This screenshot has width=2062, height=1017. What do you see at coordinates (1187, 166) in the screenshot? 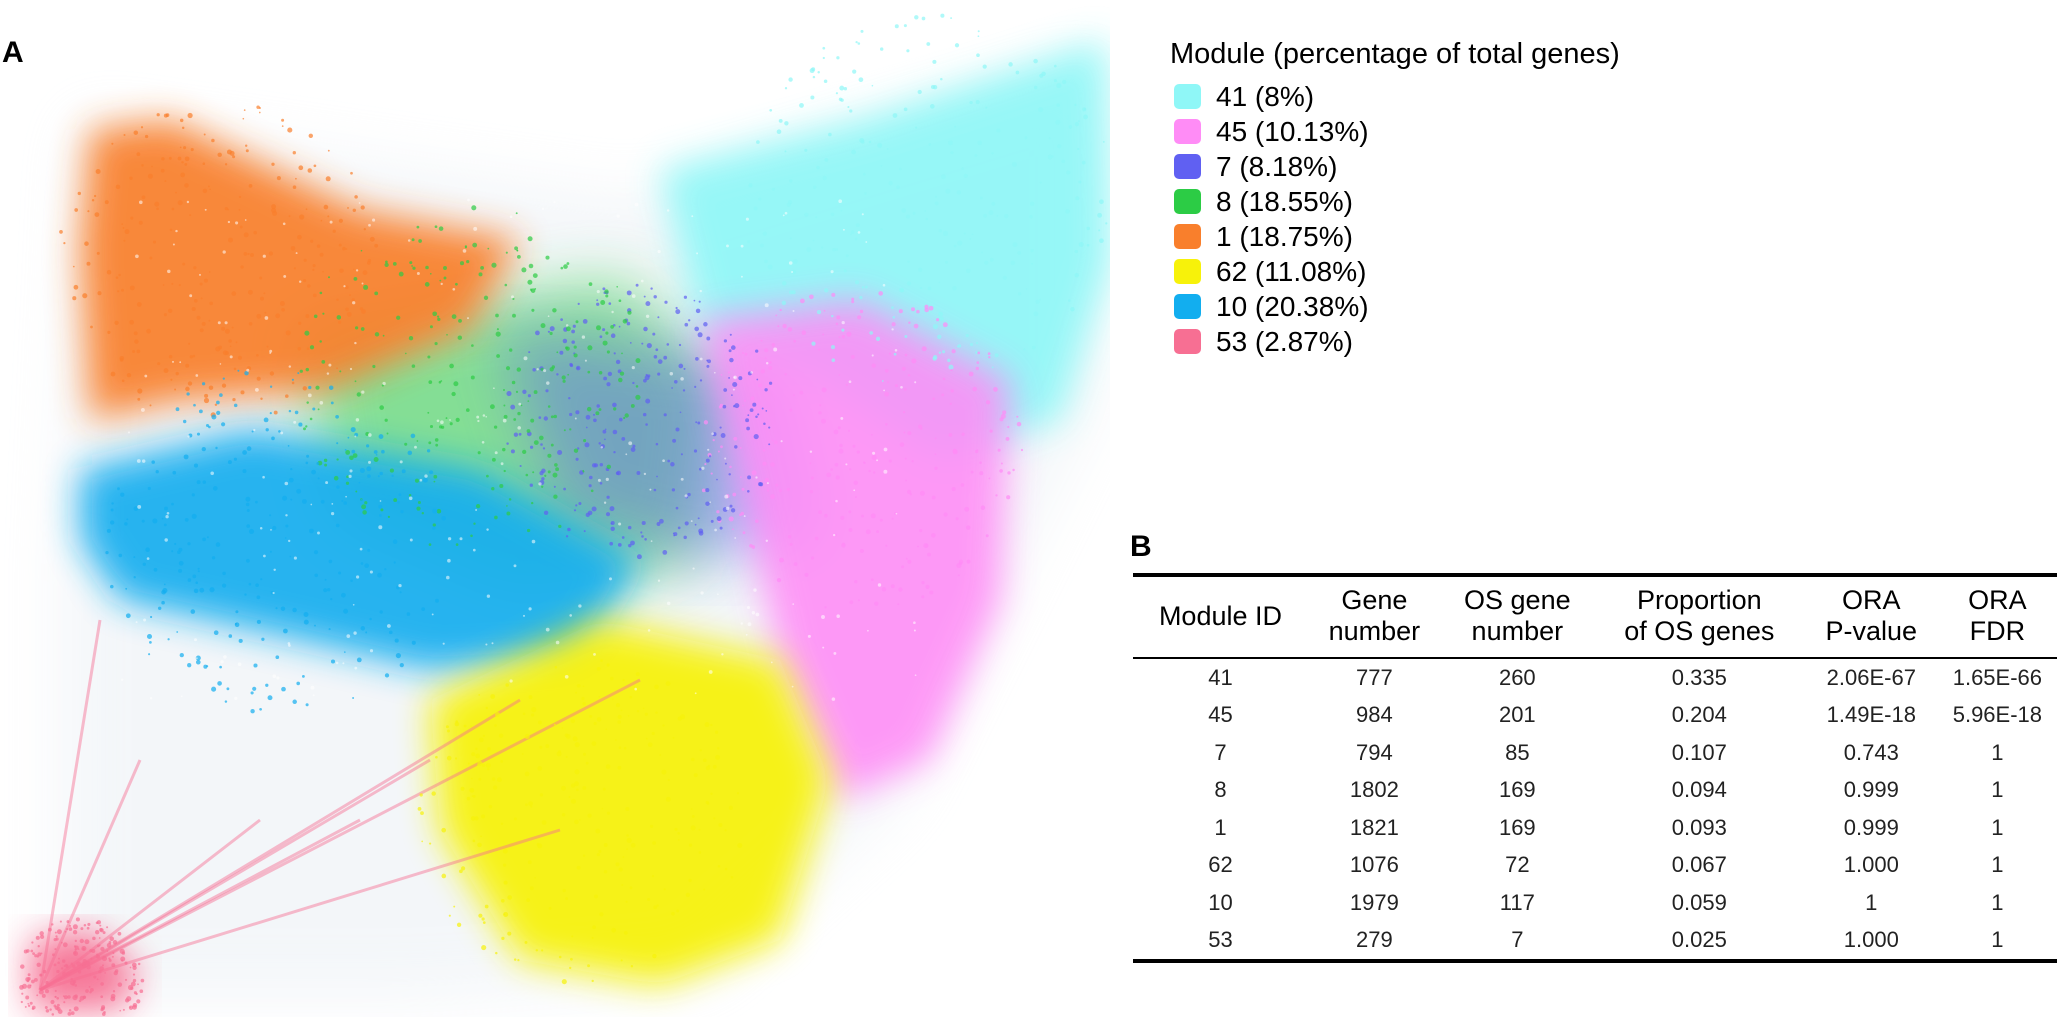
I see `legend-swatch` at bounding box center [1187, 166].